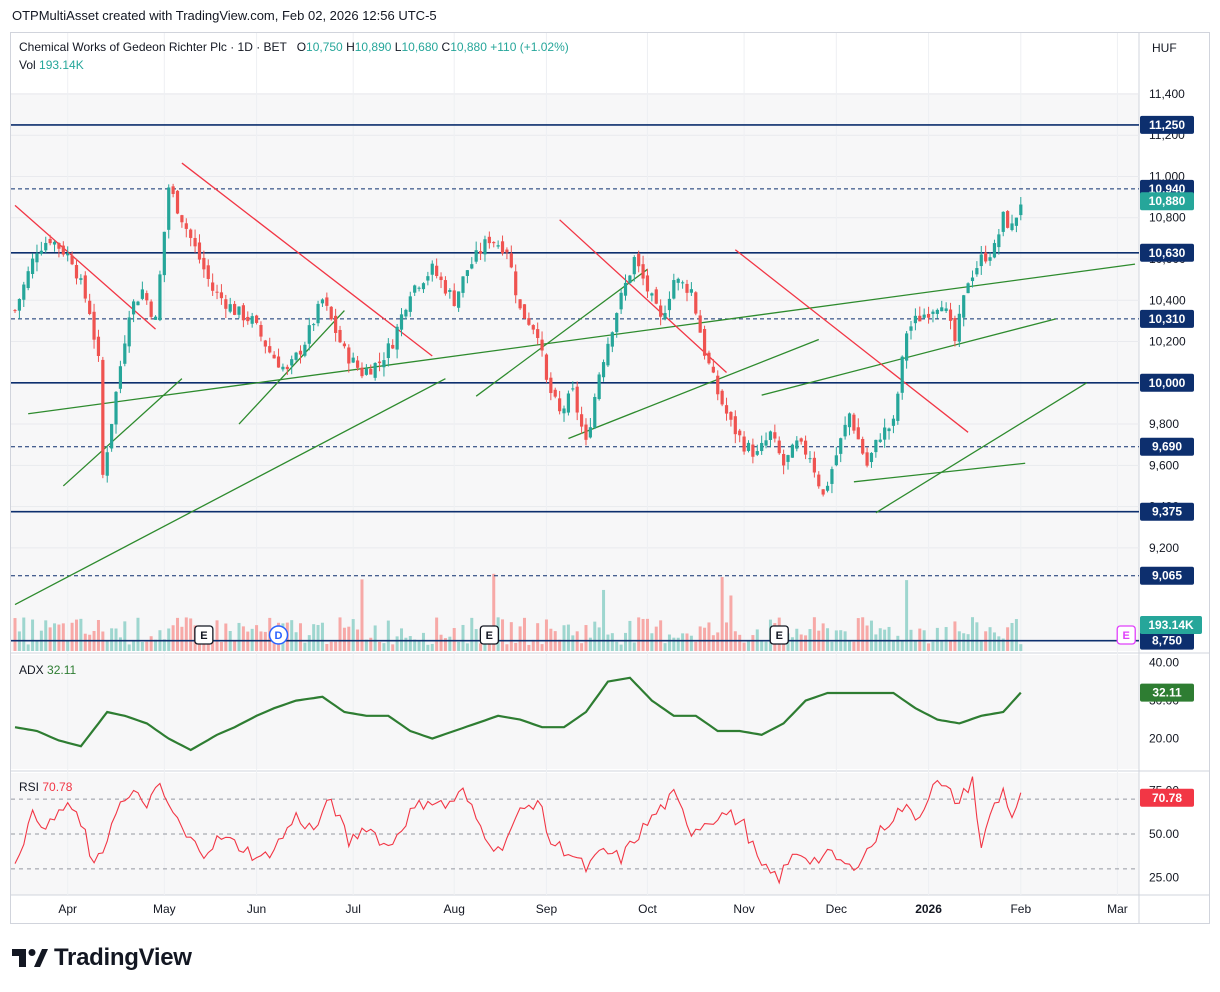 The height and width of the screenshot is (992, 1220). What do you see at coordinates (1164, 424) in the screenshot?
I see `price-tick-label: 9,800` at bounding box center [1164, 424].